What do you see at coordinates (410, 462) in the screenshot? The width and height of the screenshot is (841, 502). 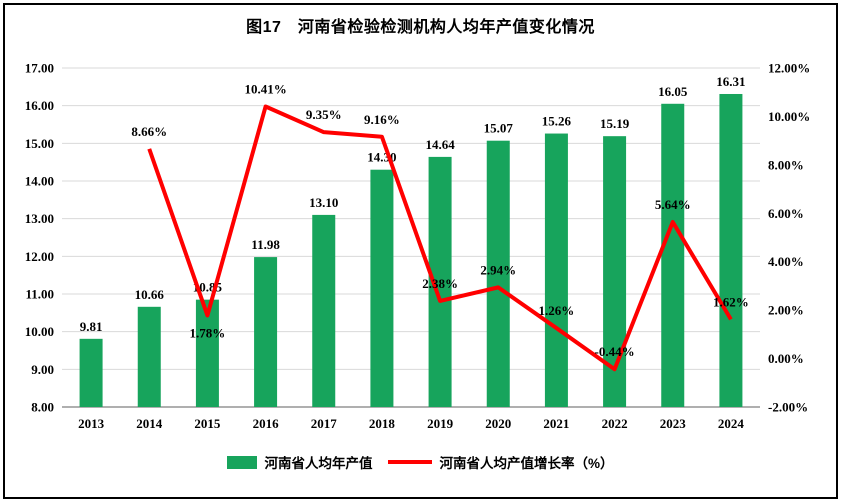 I see `line-series-swatch` at bounding box center [410, 462].